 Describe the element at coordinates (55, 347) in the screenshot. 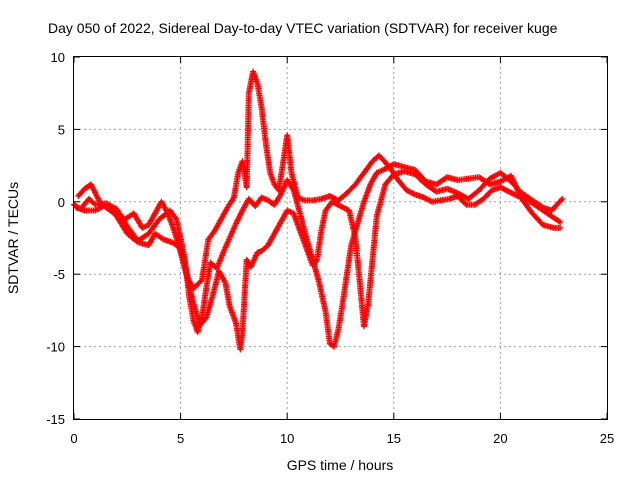

I see `y-tick-label: -10` at that location.